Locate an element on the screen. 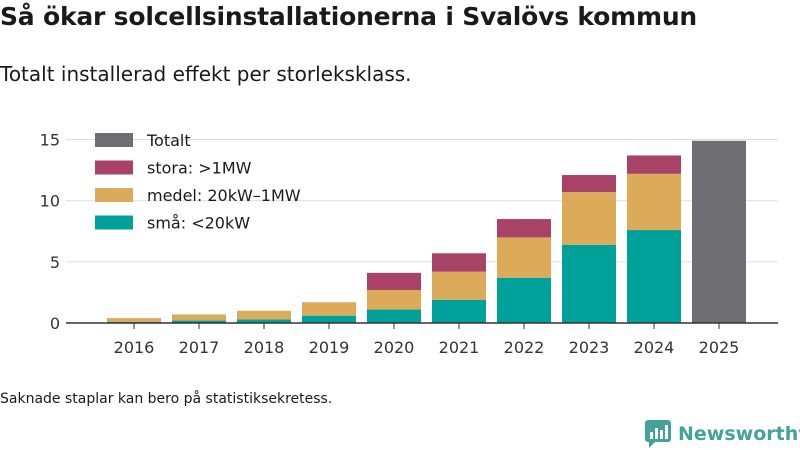  bar-medel-2021 is located at coordinates (459, 285).